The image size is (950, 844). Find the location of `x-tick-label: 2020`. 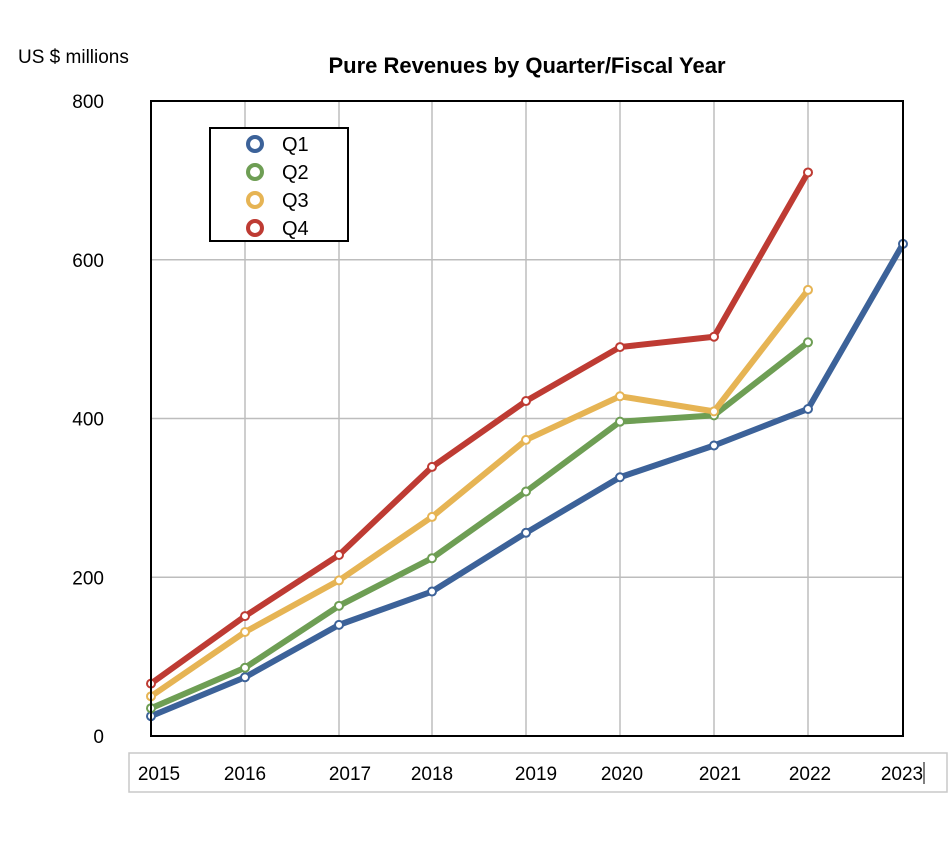

x-tick-label: 2020 is located at coordinates (622, 774).